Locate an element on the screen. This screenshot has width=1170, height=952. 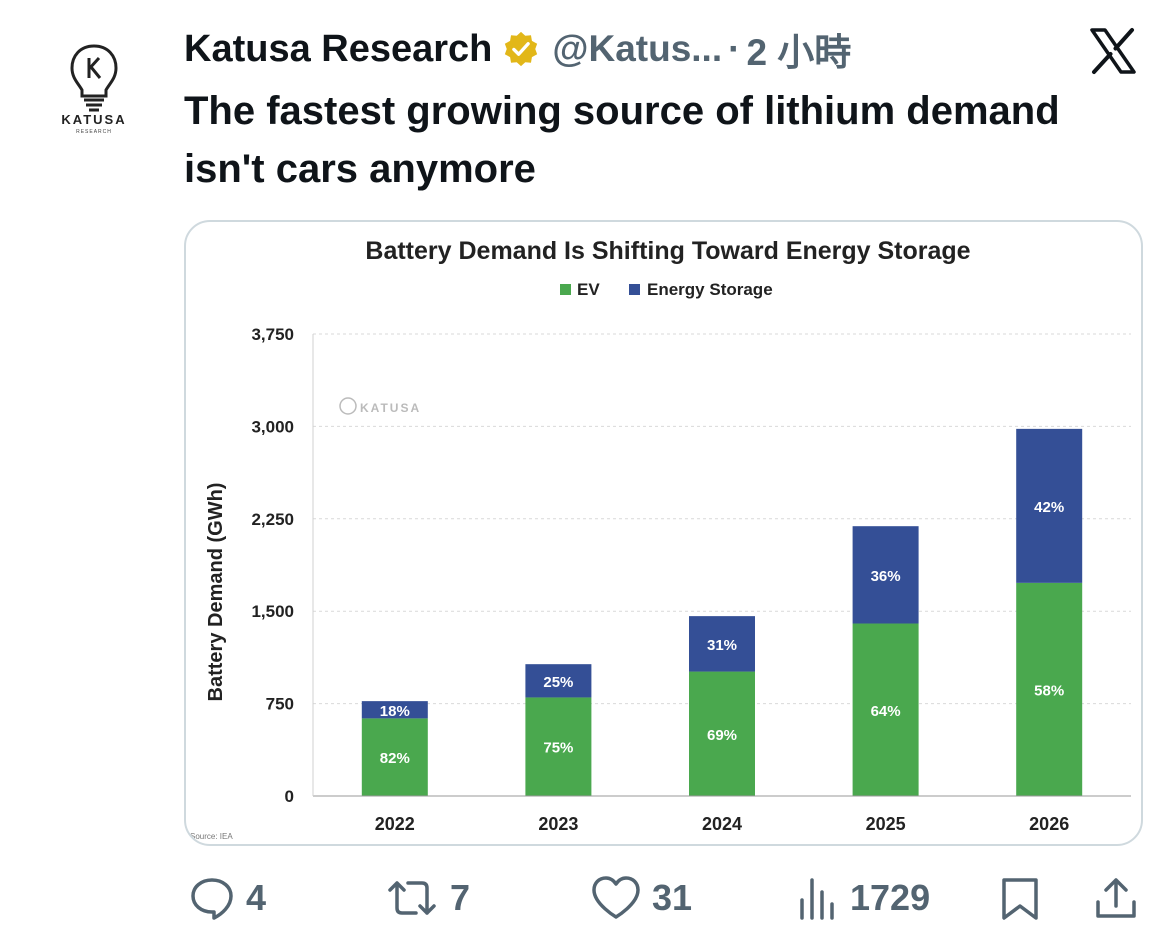
tweet-header: Katusa Research @Katus... · 2 小時 is located at coordinates (517, 50).